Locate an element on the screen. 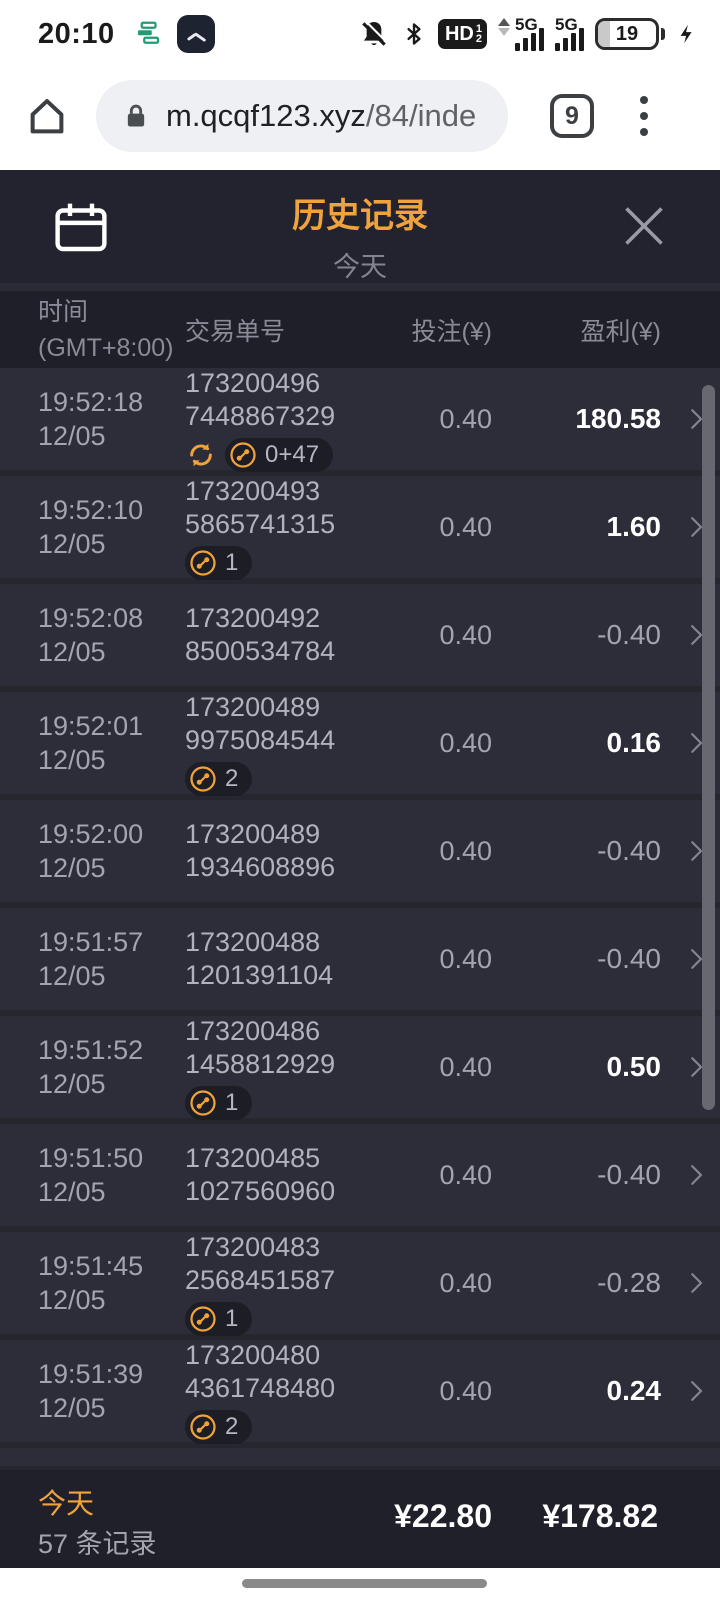 The width and height of the screenshot is (720, 1600). browser-menu-button is located at coordinates (644, 116).